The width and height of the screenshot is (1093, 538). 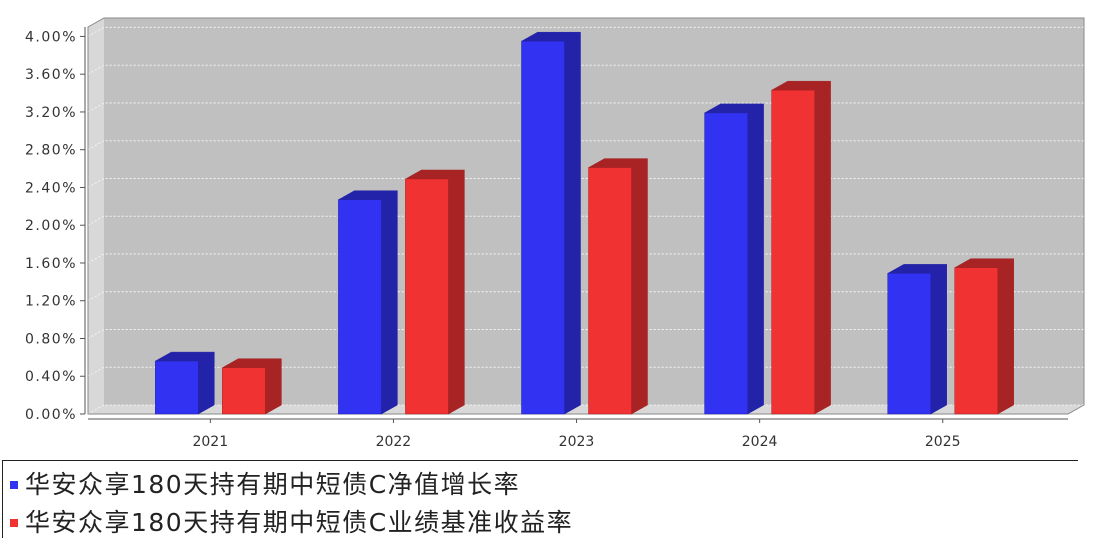 What do you see at coordinates (51, 189) in the screenshot?
I see `y-tick-label: 2.40%` at bounding box center [51, 189].